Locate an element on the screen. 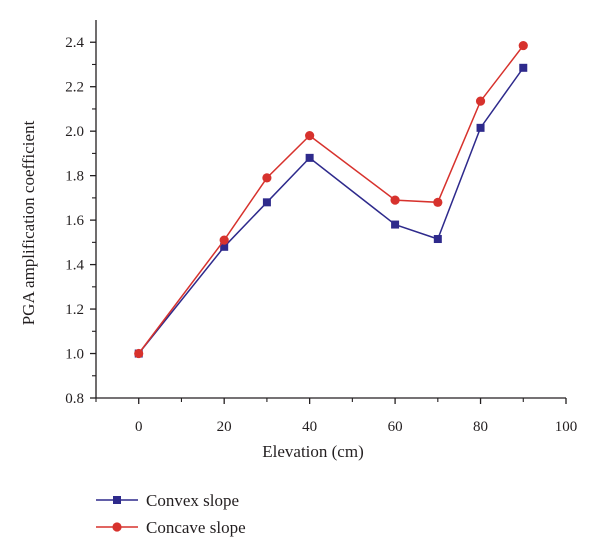 The image size is (600, 559). x-tick-label: 60 is located at coordinates (395, 427).